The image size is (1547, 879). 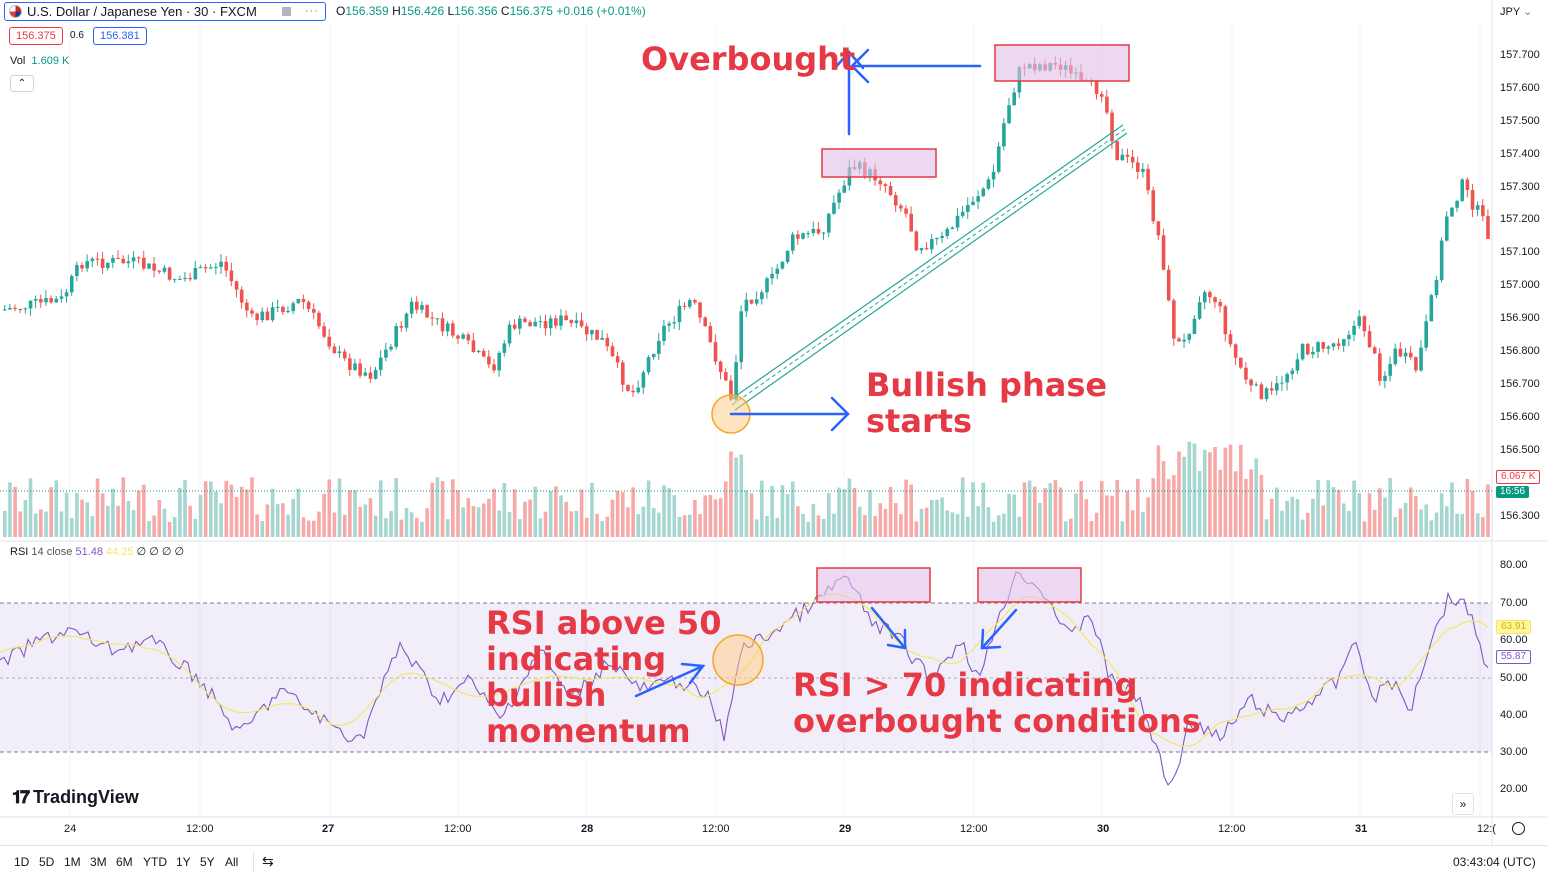 What do you see at coordinates (207, 862) in the screenshot?
I see `range-5y-button: 5Y` at bounding box center [207, 862].